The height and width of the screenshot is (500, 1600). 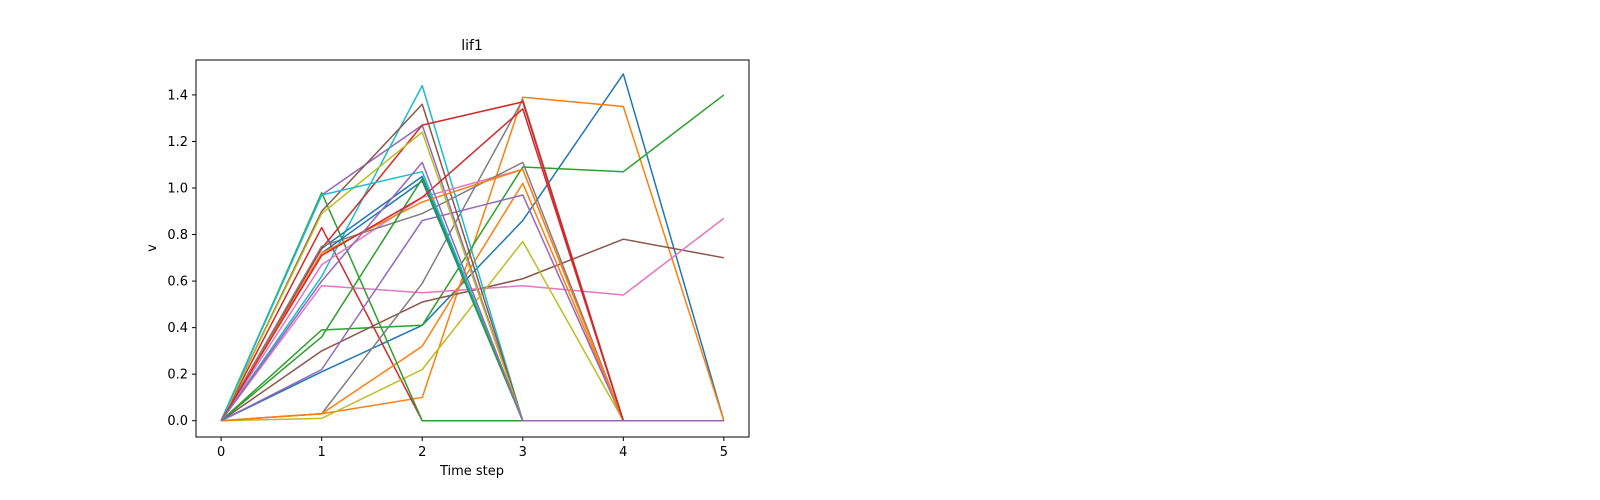 I want to click on y-tick-label: 0.8, so click(x=177, y=235).